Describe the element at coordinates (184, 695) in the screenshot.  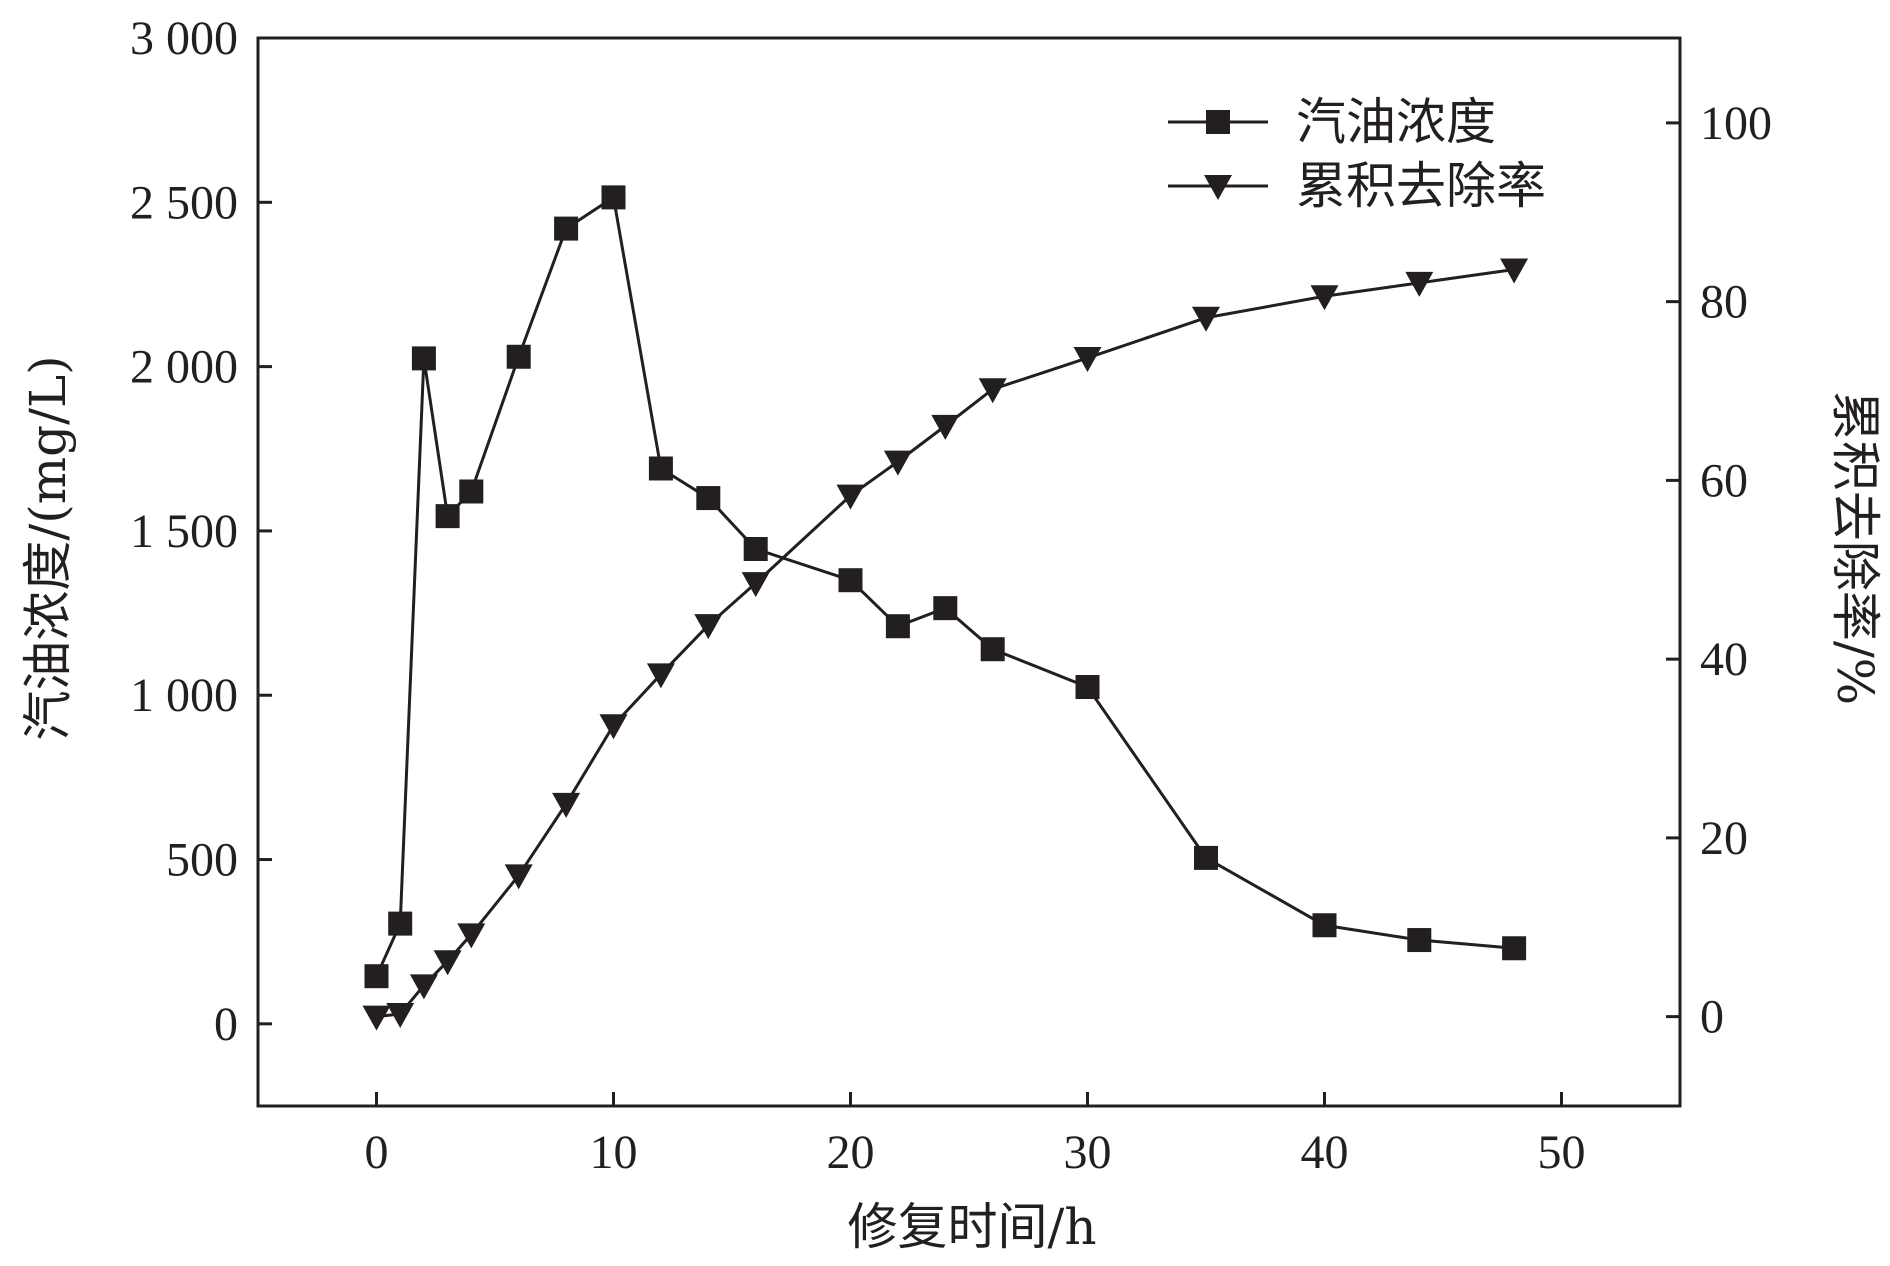
I see `y-tick-label: 1 000` at that location.